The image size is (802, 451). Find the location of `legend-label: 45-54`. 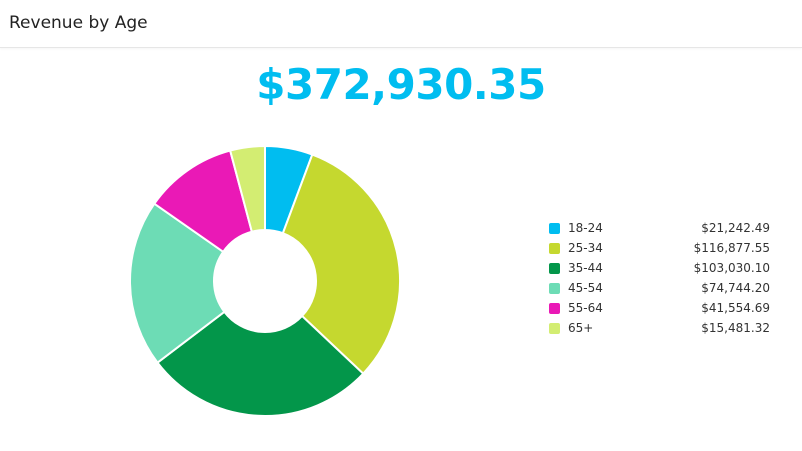

legend-label: 45-54 is located at coordinates (585, 288).